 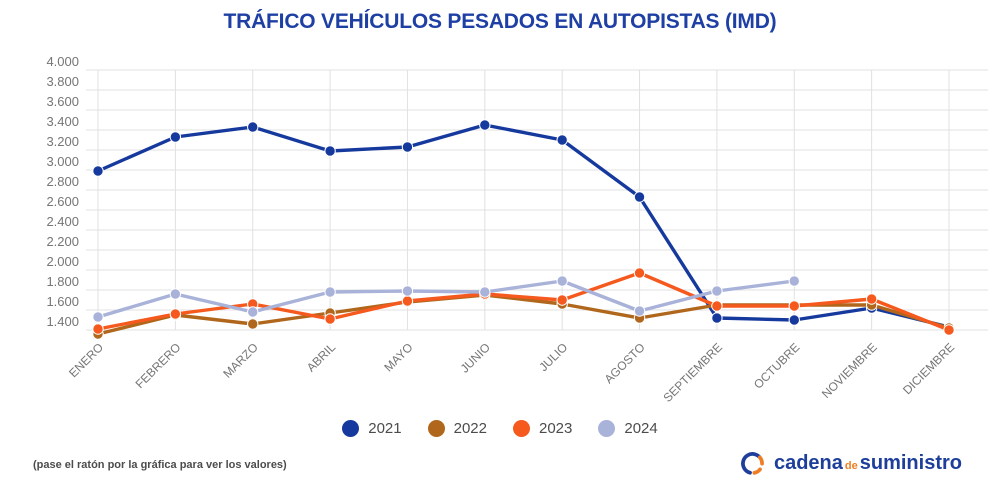 I want to click on y-axis-tick-label: 3.800, so click(x=62, y=81).